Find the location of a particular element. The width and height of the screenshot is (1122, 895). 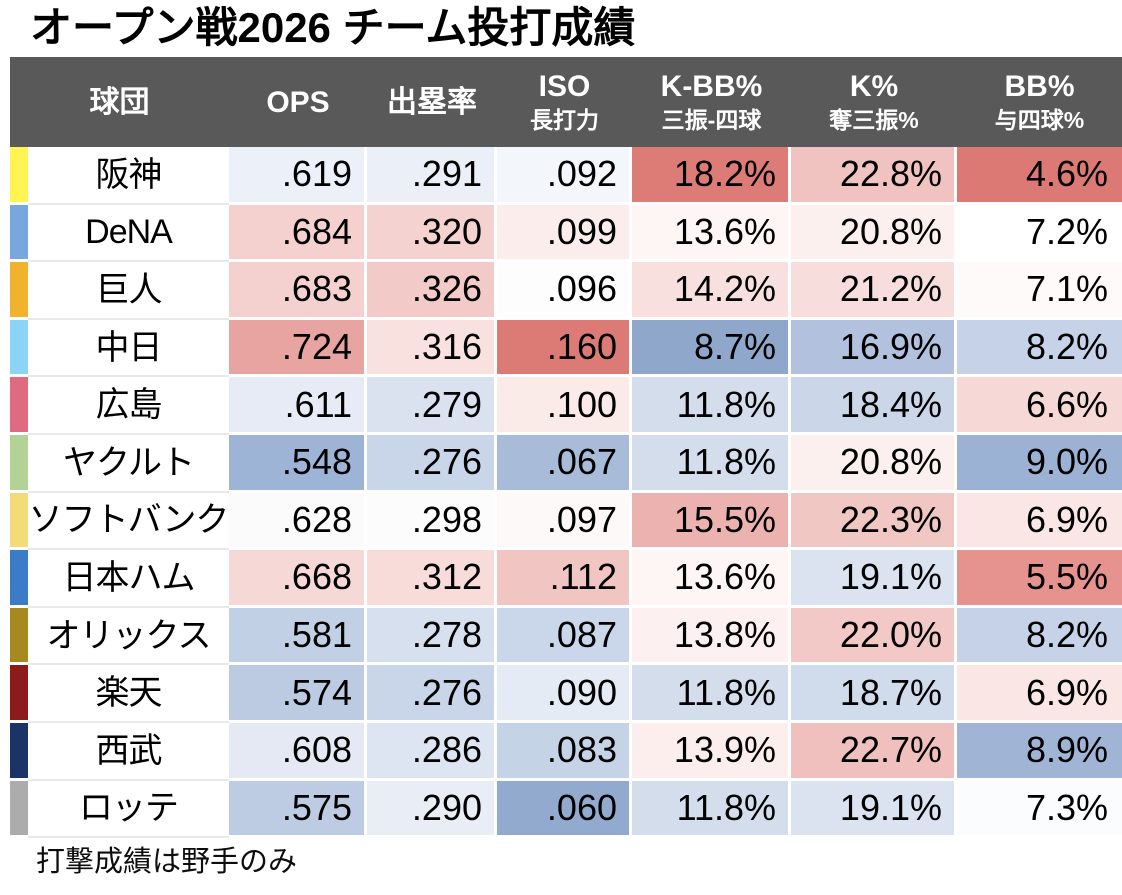

column-header-iso: ISO 長打力 is located at coordinates (564, 102).